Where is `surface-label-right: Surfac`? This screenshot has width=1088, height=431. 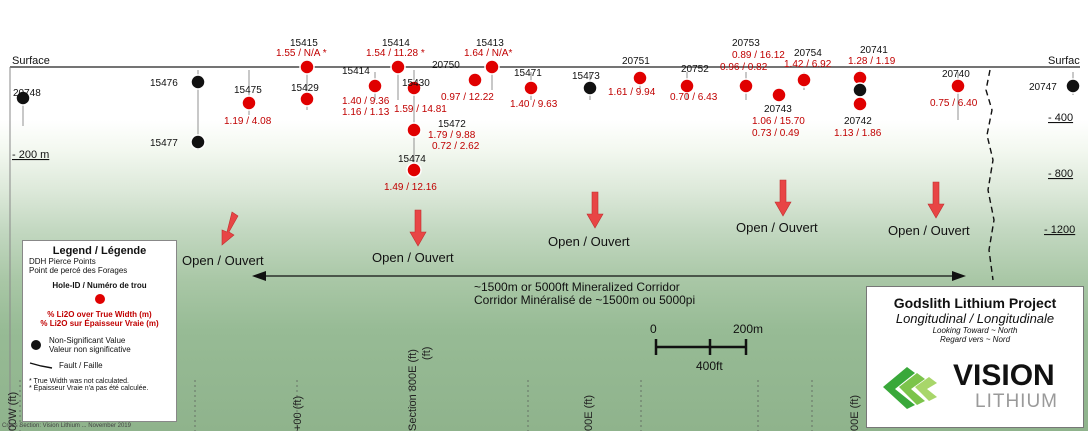 surface-label-right: Surfac is located at coordinates (1064, 61).